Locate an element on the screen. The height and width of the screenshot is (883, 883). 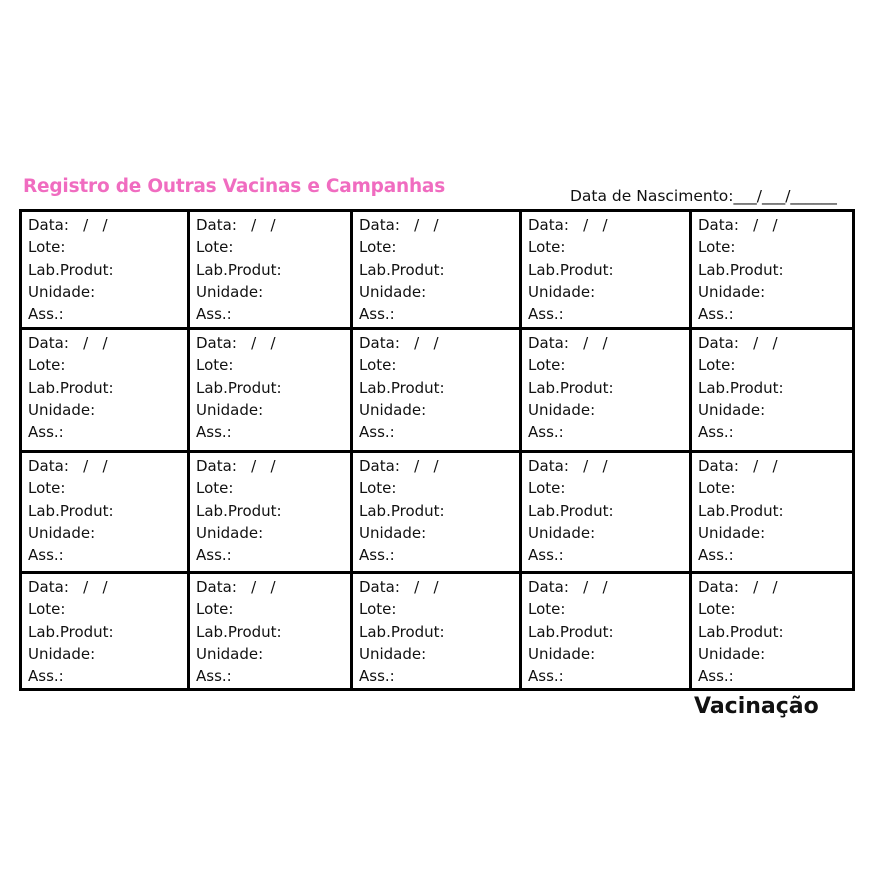
birth-date-field: Data de Nascimento:___/___/______ is located at coordinates (703, 196).